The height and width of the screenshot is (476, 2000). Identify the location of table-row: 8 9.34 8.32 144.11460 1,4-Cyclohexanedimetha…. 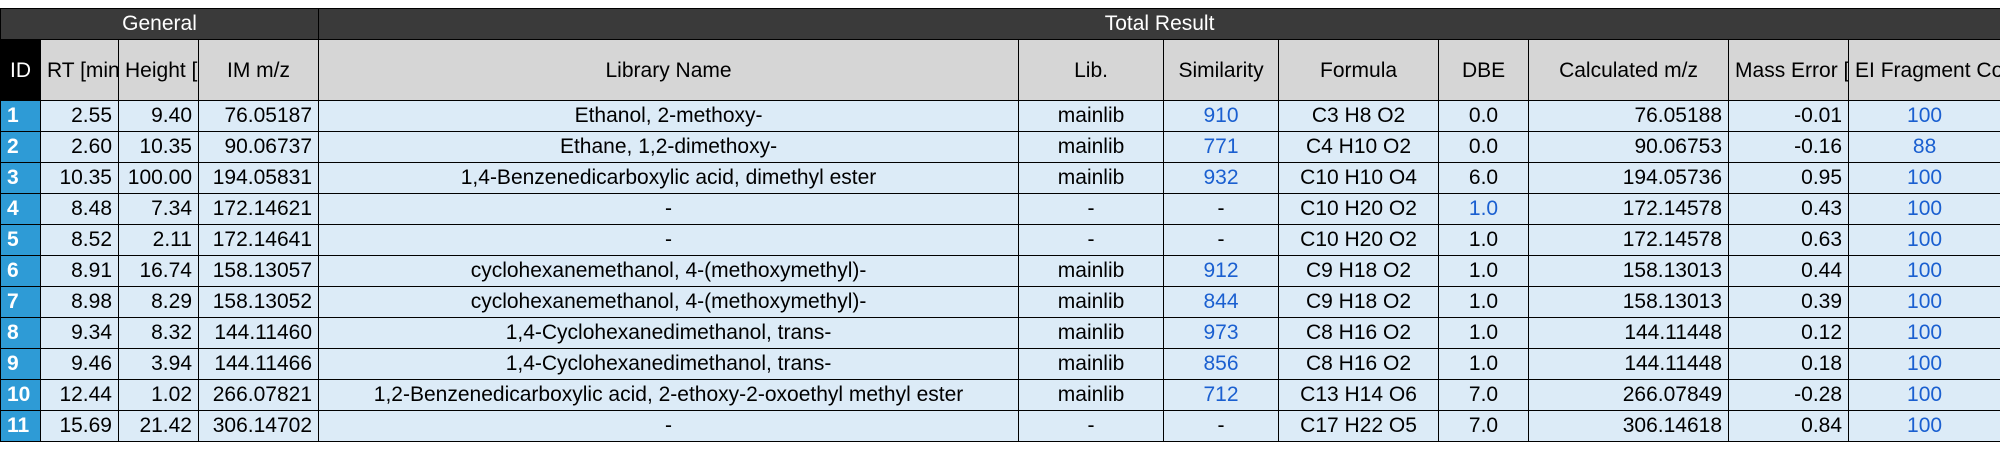
(1000, 333).